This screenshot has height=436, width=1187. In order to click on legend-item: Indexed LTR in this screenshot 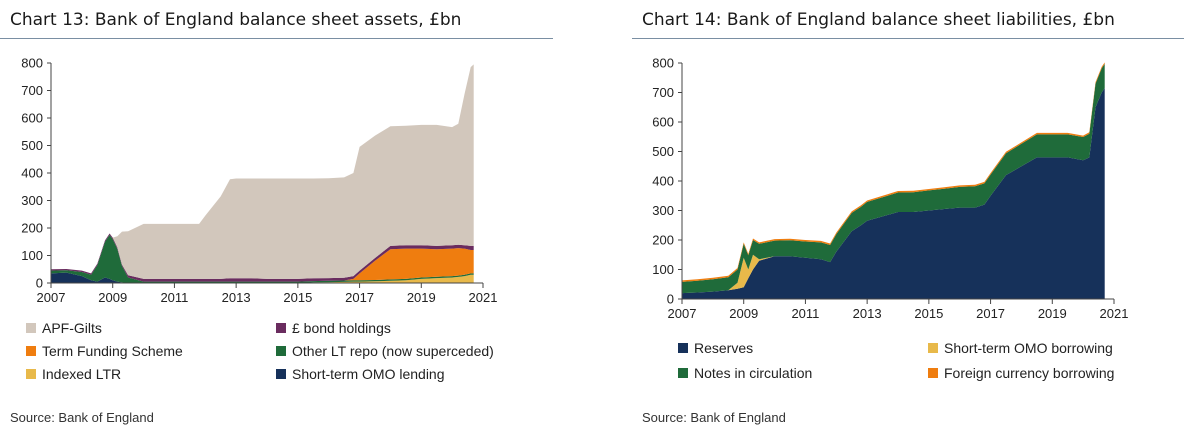, I will do `click(73, 374)`.